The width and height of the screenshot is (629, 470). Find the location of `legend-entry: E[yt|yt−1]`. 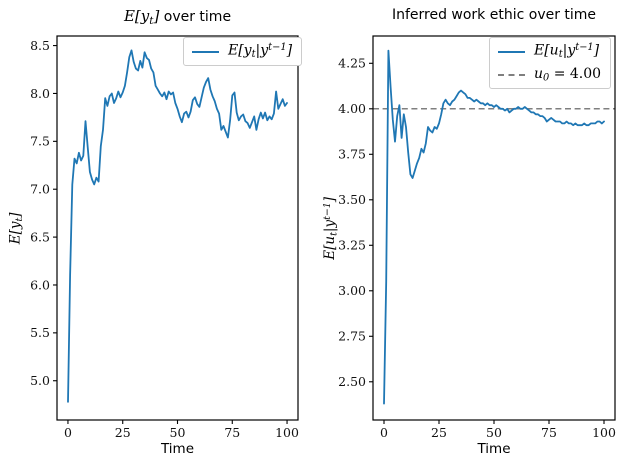

legend-entry: E[yt|yt−1] is located at coordinates (242, 51).